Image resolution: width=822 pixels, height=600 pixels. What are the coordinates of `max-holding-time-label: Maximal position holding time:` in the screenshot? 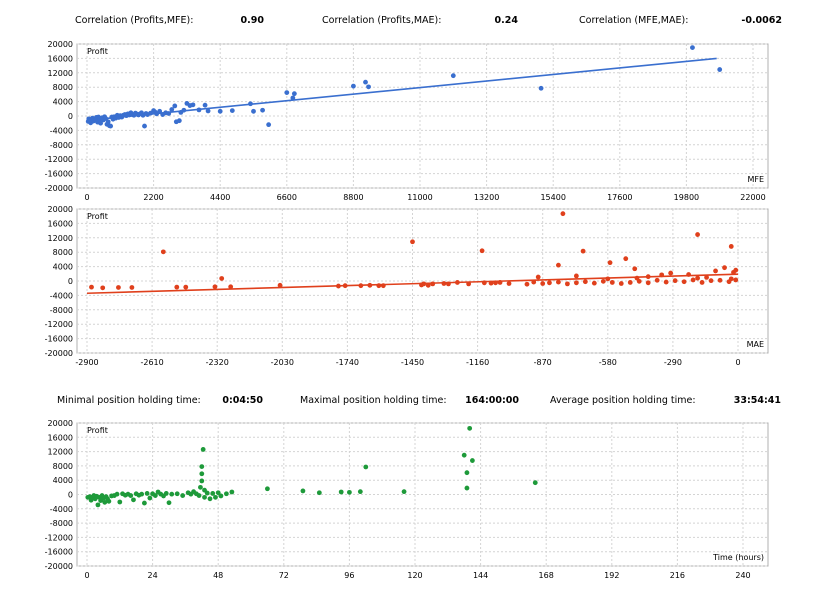 It's located at (373, 400).